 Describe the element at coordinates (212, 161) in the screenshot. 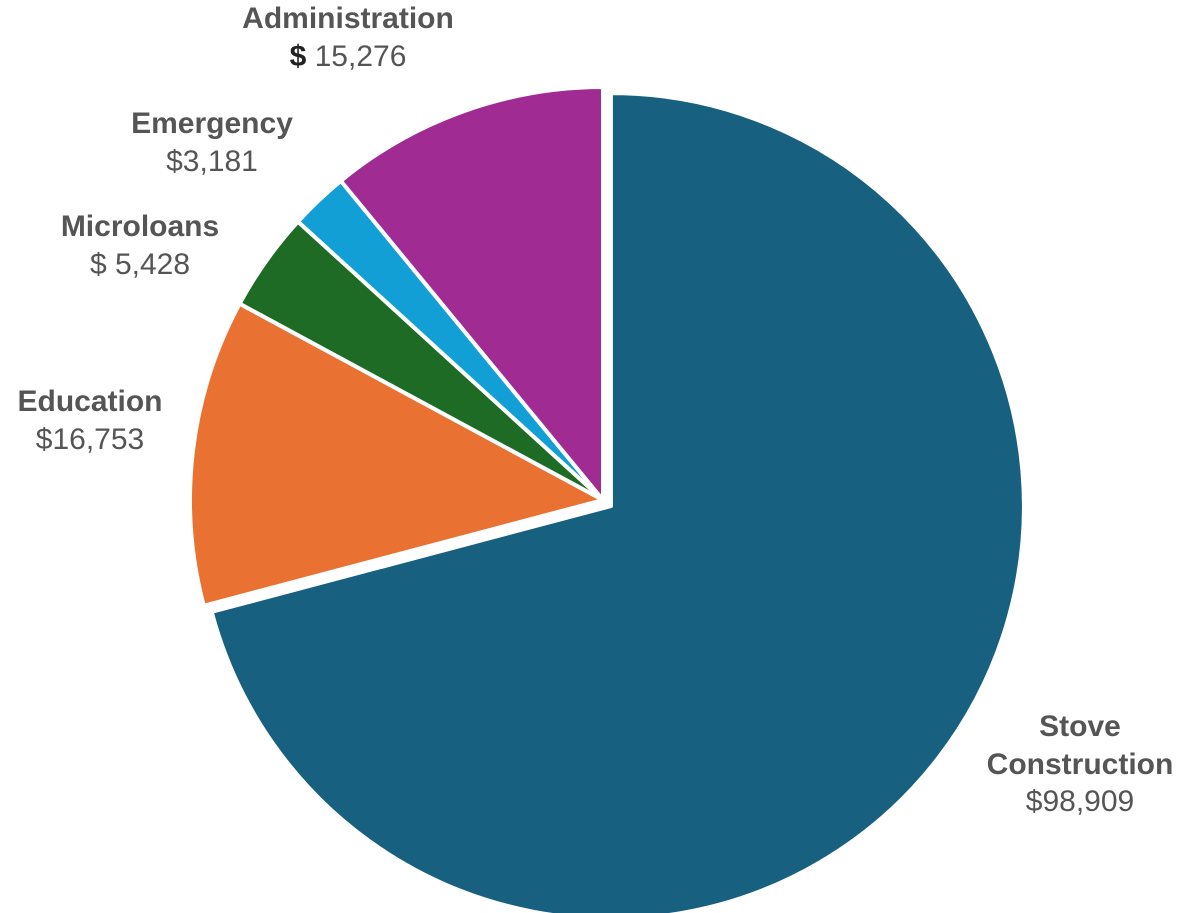

I see `slice-value-label: $3,181` at that location.